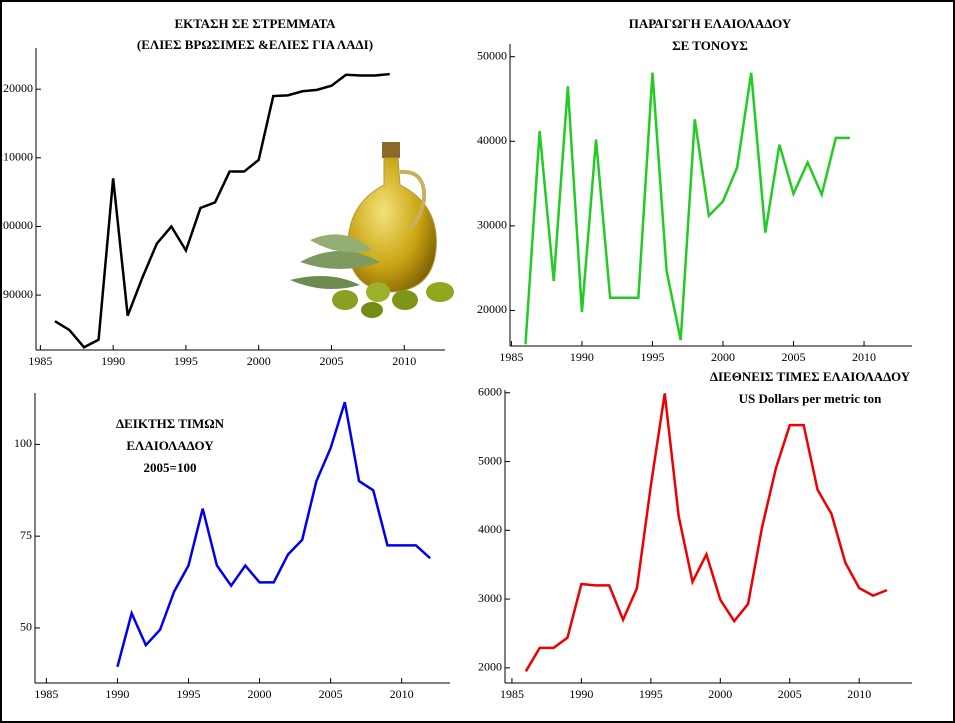 The height and width of the screenshot is (723, 955). Describe the element at coordinates (490, 667) in the screenshot. I see `y-tick-label: 2000` at that location.